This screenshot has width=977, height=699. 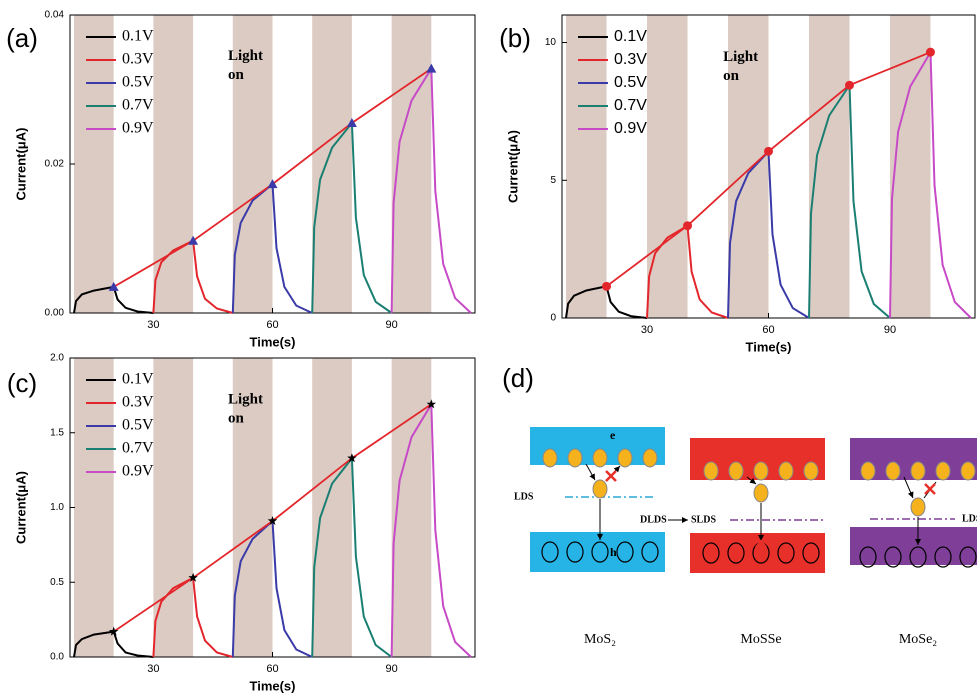 I want to click on y-tick-label: 0.0, so click(x=57, y=657).